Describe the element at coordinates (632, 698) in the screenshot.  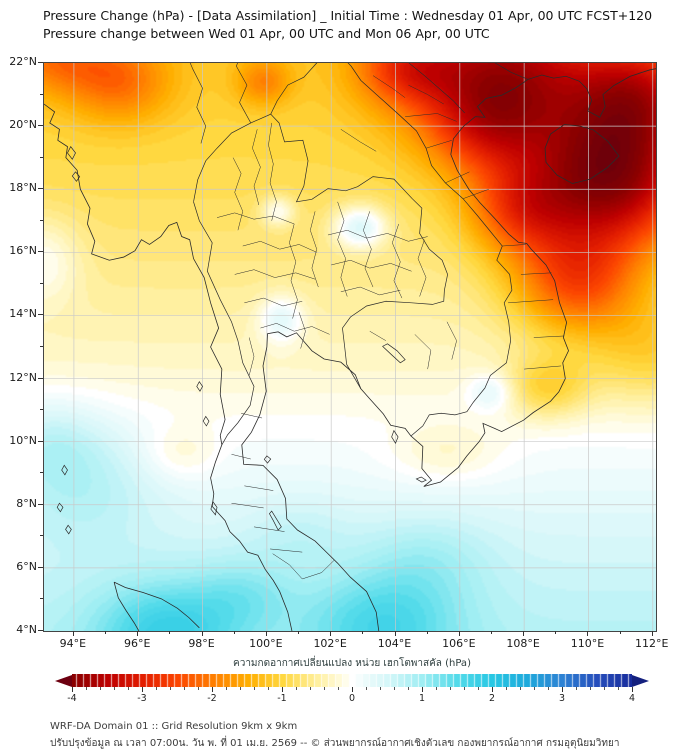
I see `colorbar-tick-label: 4` at that location.